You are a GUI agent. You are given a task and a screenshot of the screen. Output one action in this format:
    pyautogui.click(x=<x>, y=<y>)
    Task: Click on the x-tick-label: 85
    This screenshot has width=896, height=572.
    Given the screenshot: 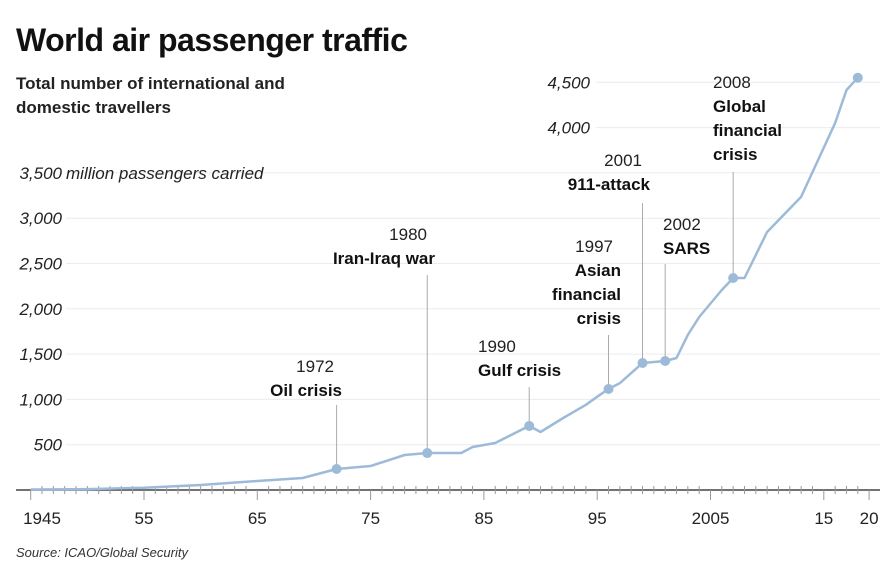 What is the action you would take?
    pyautogui.click(x=483, y=518)
    